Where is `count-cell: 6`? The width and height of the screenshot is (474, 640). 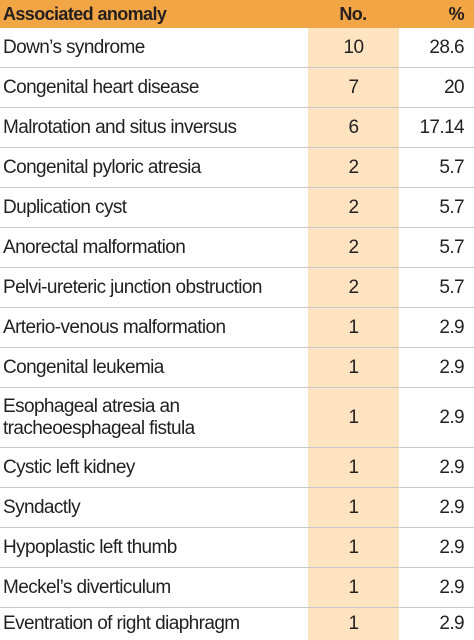
count-cell: 6 is located at coordinates (353, 127).